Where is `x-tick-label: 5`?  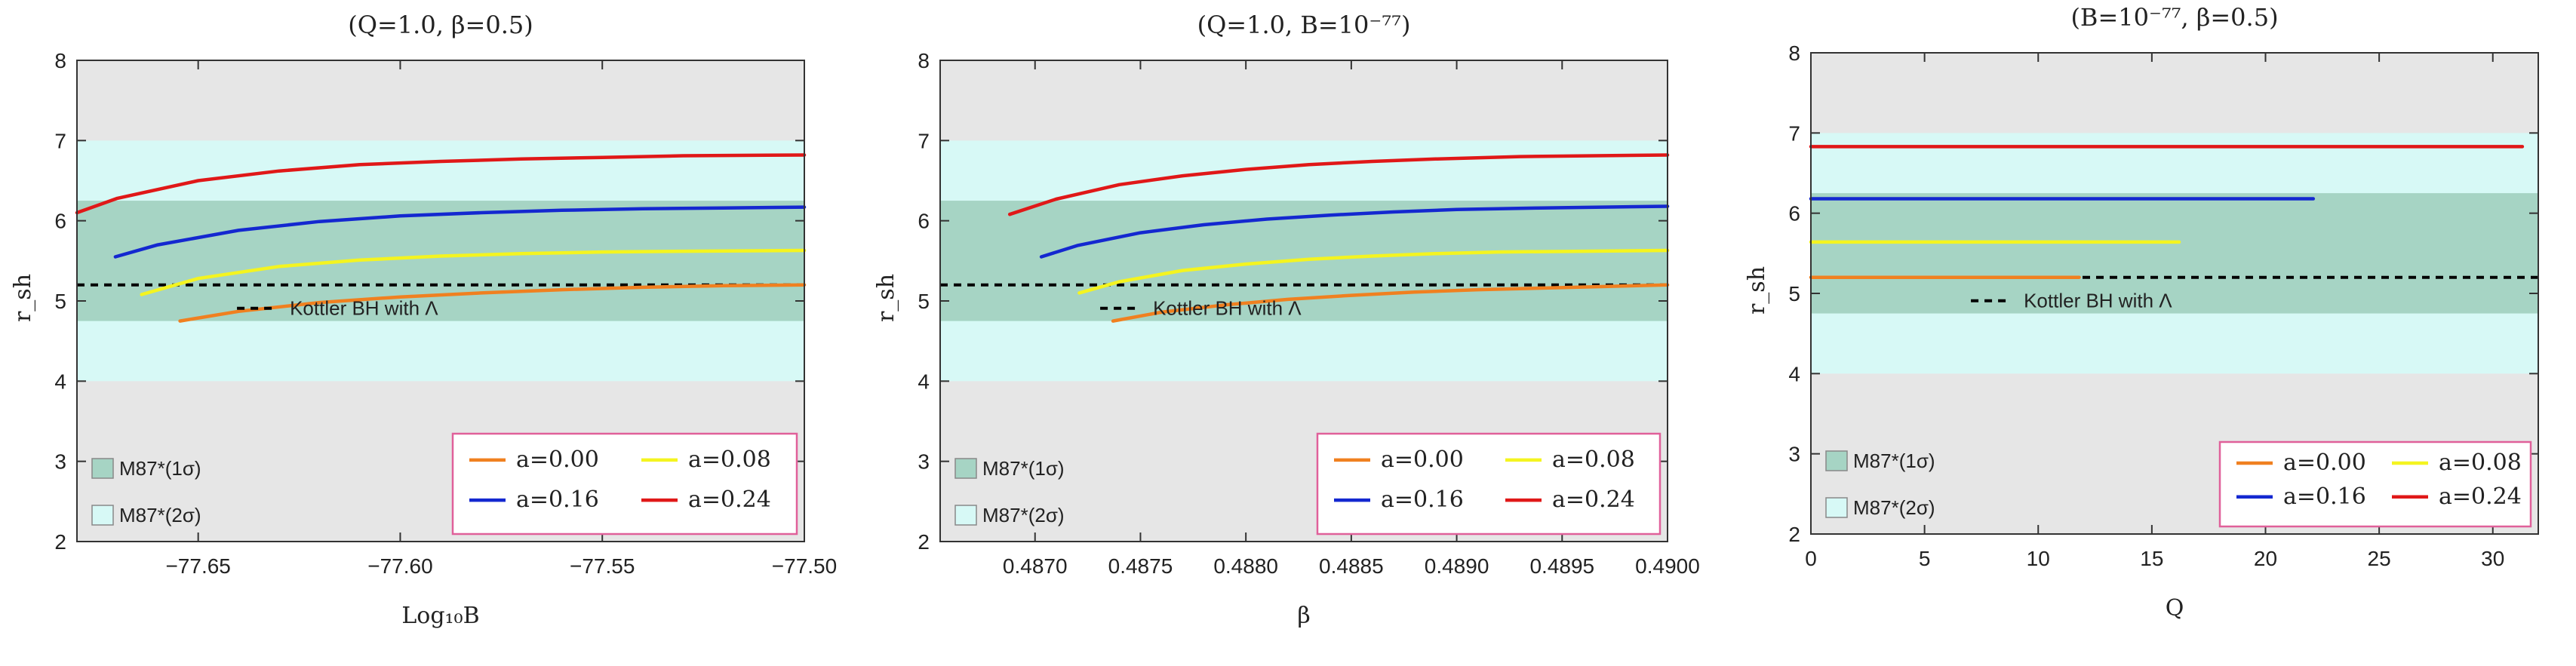 x-tick-label: 5 is located at coordinates (1925, 558).